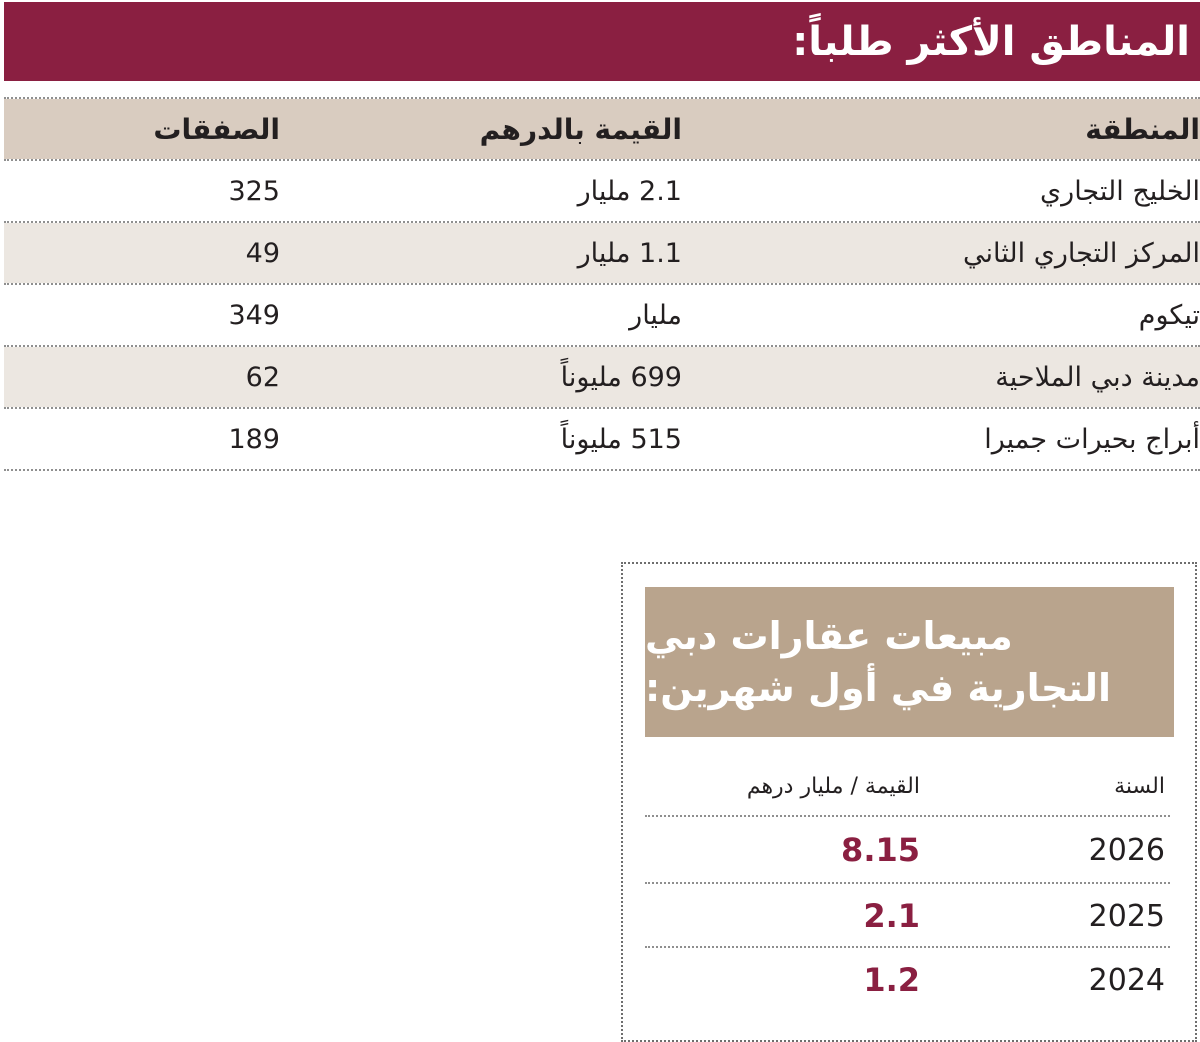 This screenshot has height=1042, width=1200. I want to click on sales-title-line-2: التجارية في أول شهرين:, so click(878, 688).